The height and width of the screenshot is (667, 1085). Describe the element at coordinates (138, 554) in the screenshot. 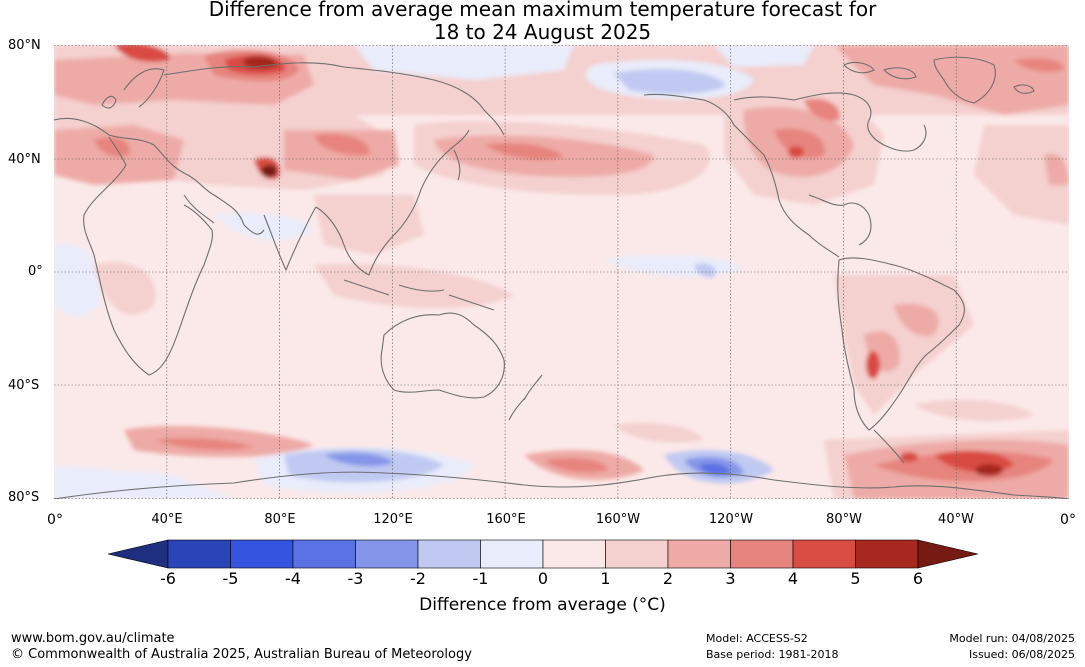

I see `colorbar-extend-low` at that location.